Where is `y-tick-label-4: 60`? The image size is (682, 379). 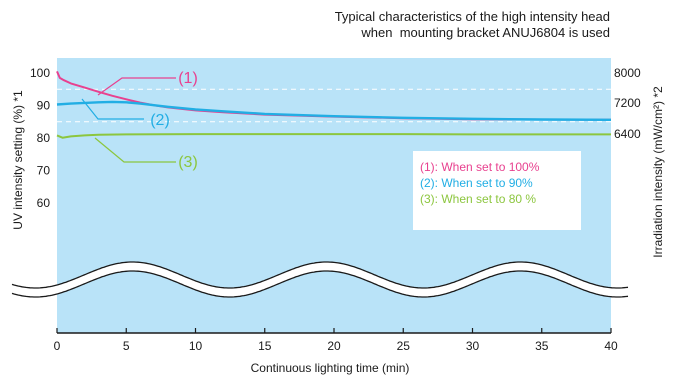
y-tick-label-4: 60 is located at coordinates (44, 203).